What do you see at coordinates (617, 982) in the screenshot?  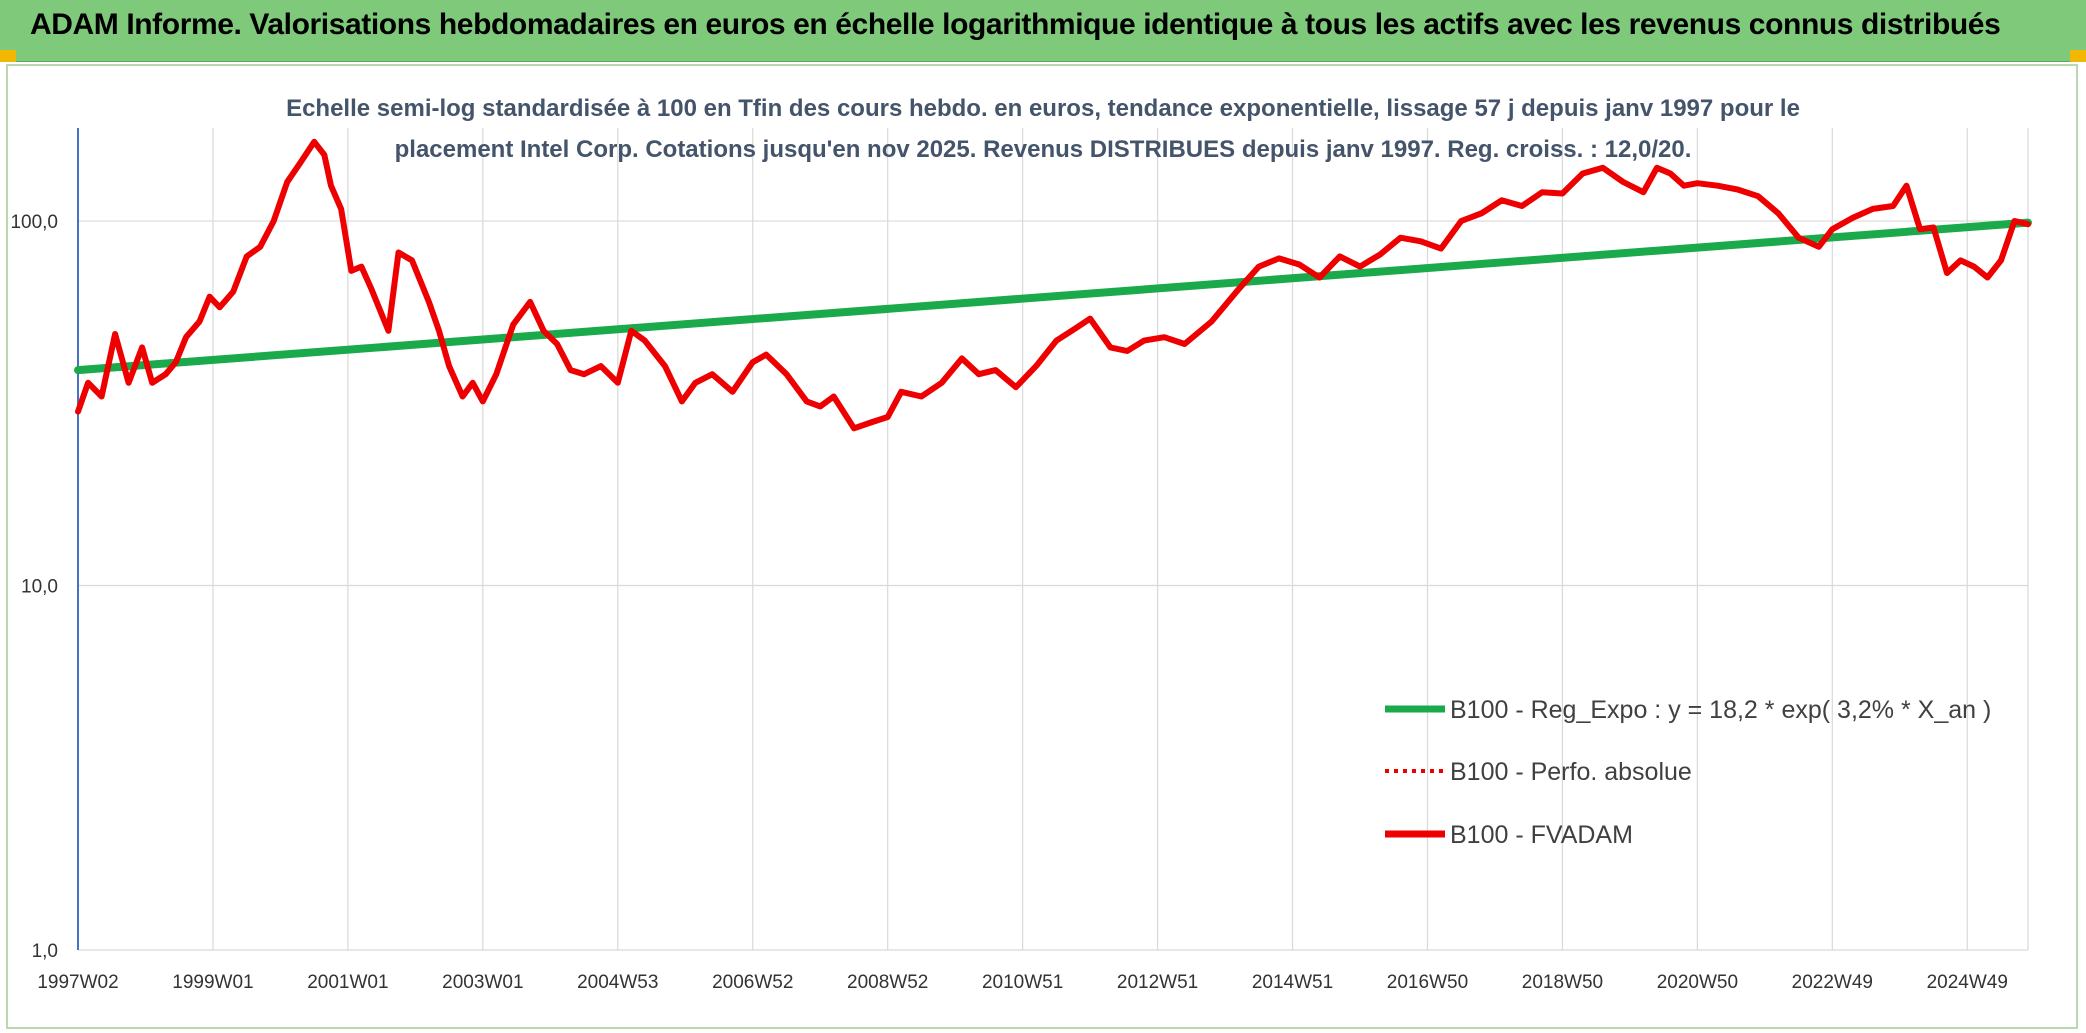 I see `x-tick-label: 2004W53` at bounding box center [617, 982].